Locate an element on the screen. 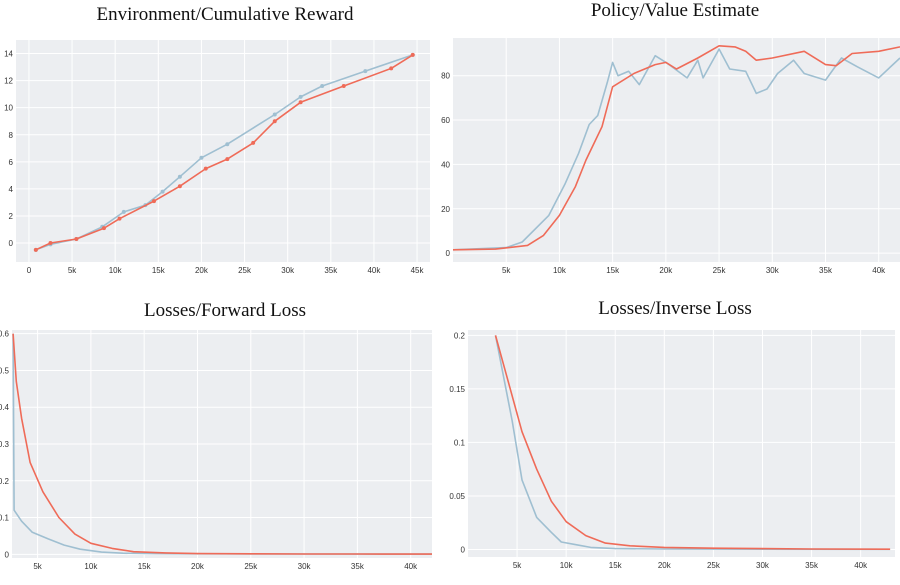 The image size is (900, 585). y-tick-label: 4 is located at coordinates (11, 189).